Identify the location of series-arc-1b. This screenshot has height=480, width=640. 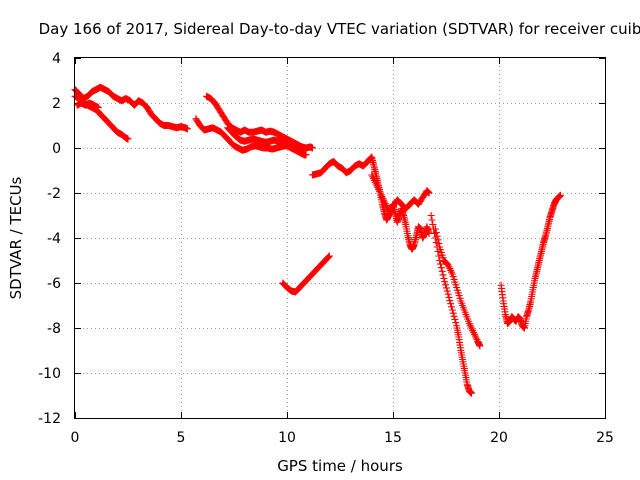
(131, 108).